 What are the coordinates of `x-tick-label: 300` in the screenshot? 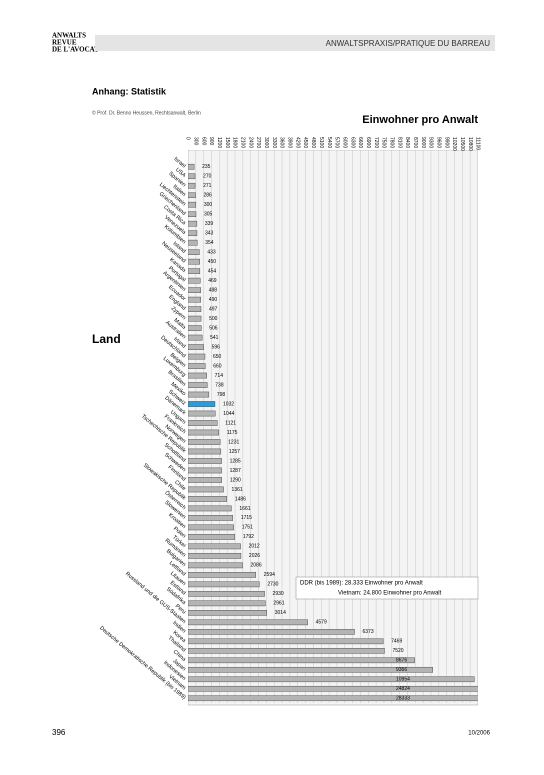 It's located at (196, 141).